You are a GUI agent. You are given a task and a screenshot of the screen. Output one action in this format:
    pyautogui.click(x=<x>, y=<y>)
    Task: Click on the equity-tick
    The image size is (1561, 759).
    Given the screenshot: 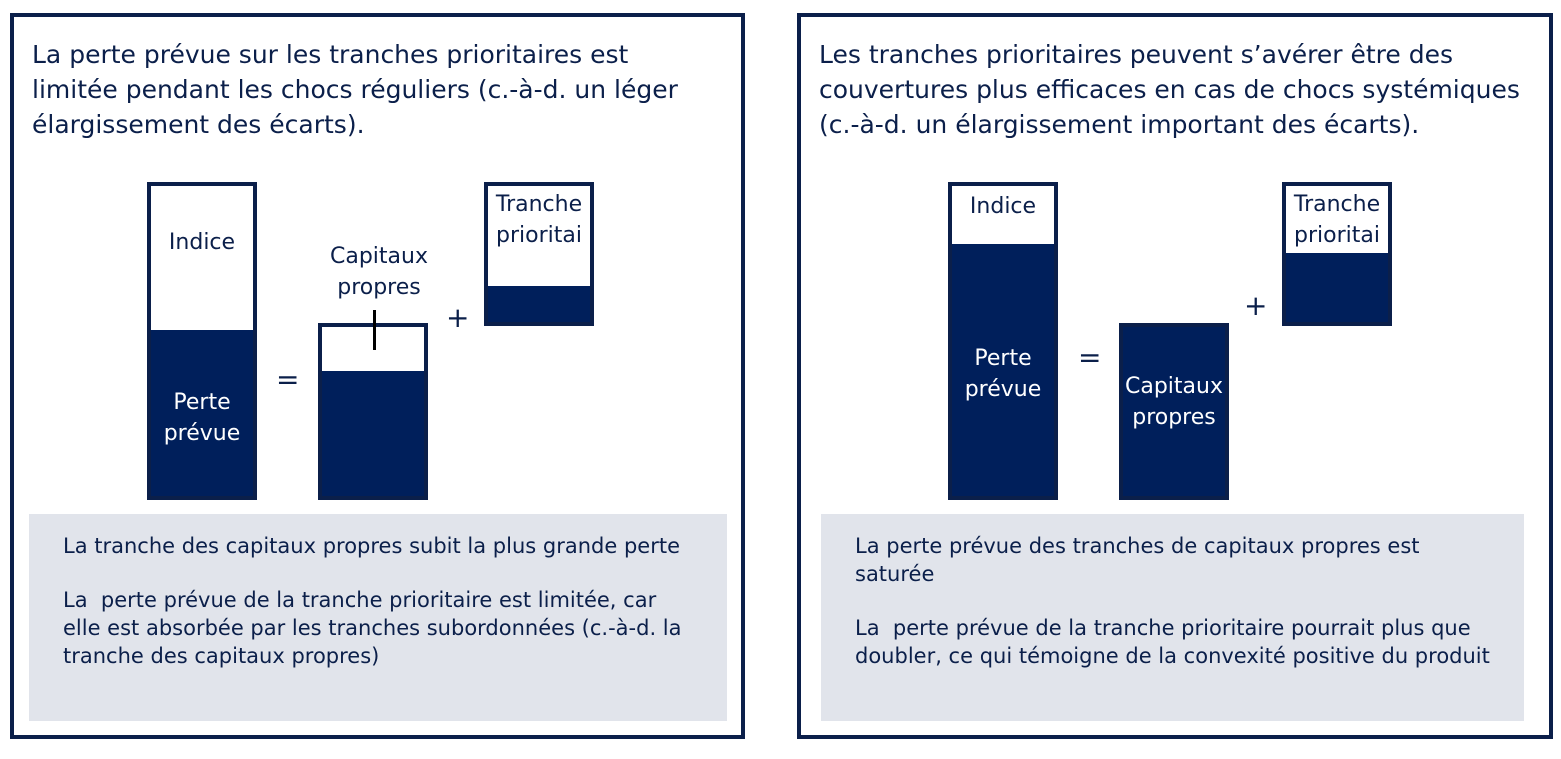 What is the action you would take?
    pyautogui.click(x=374, y=330)
    